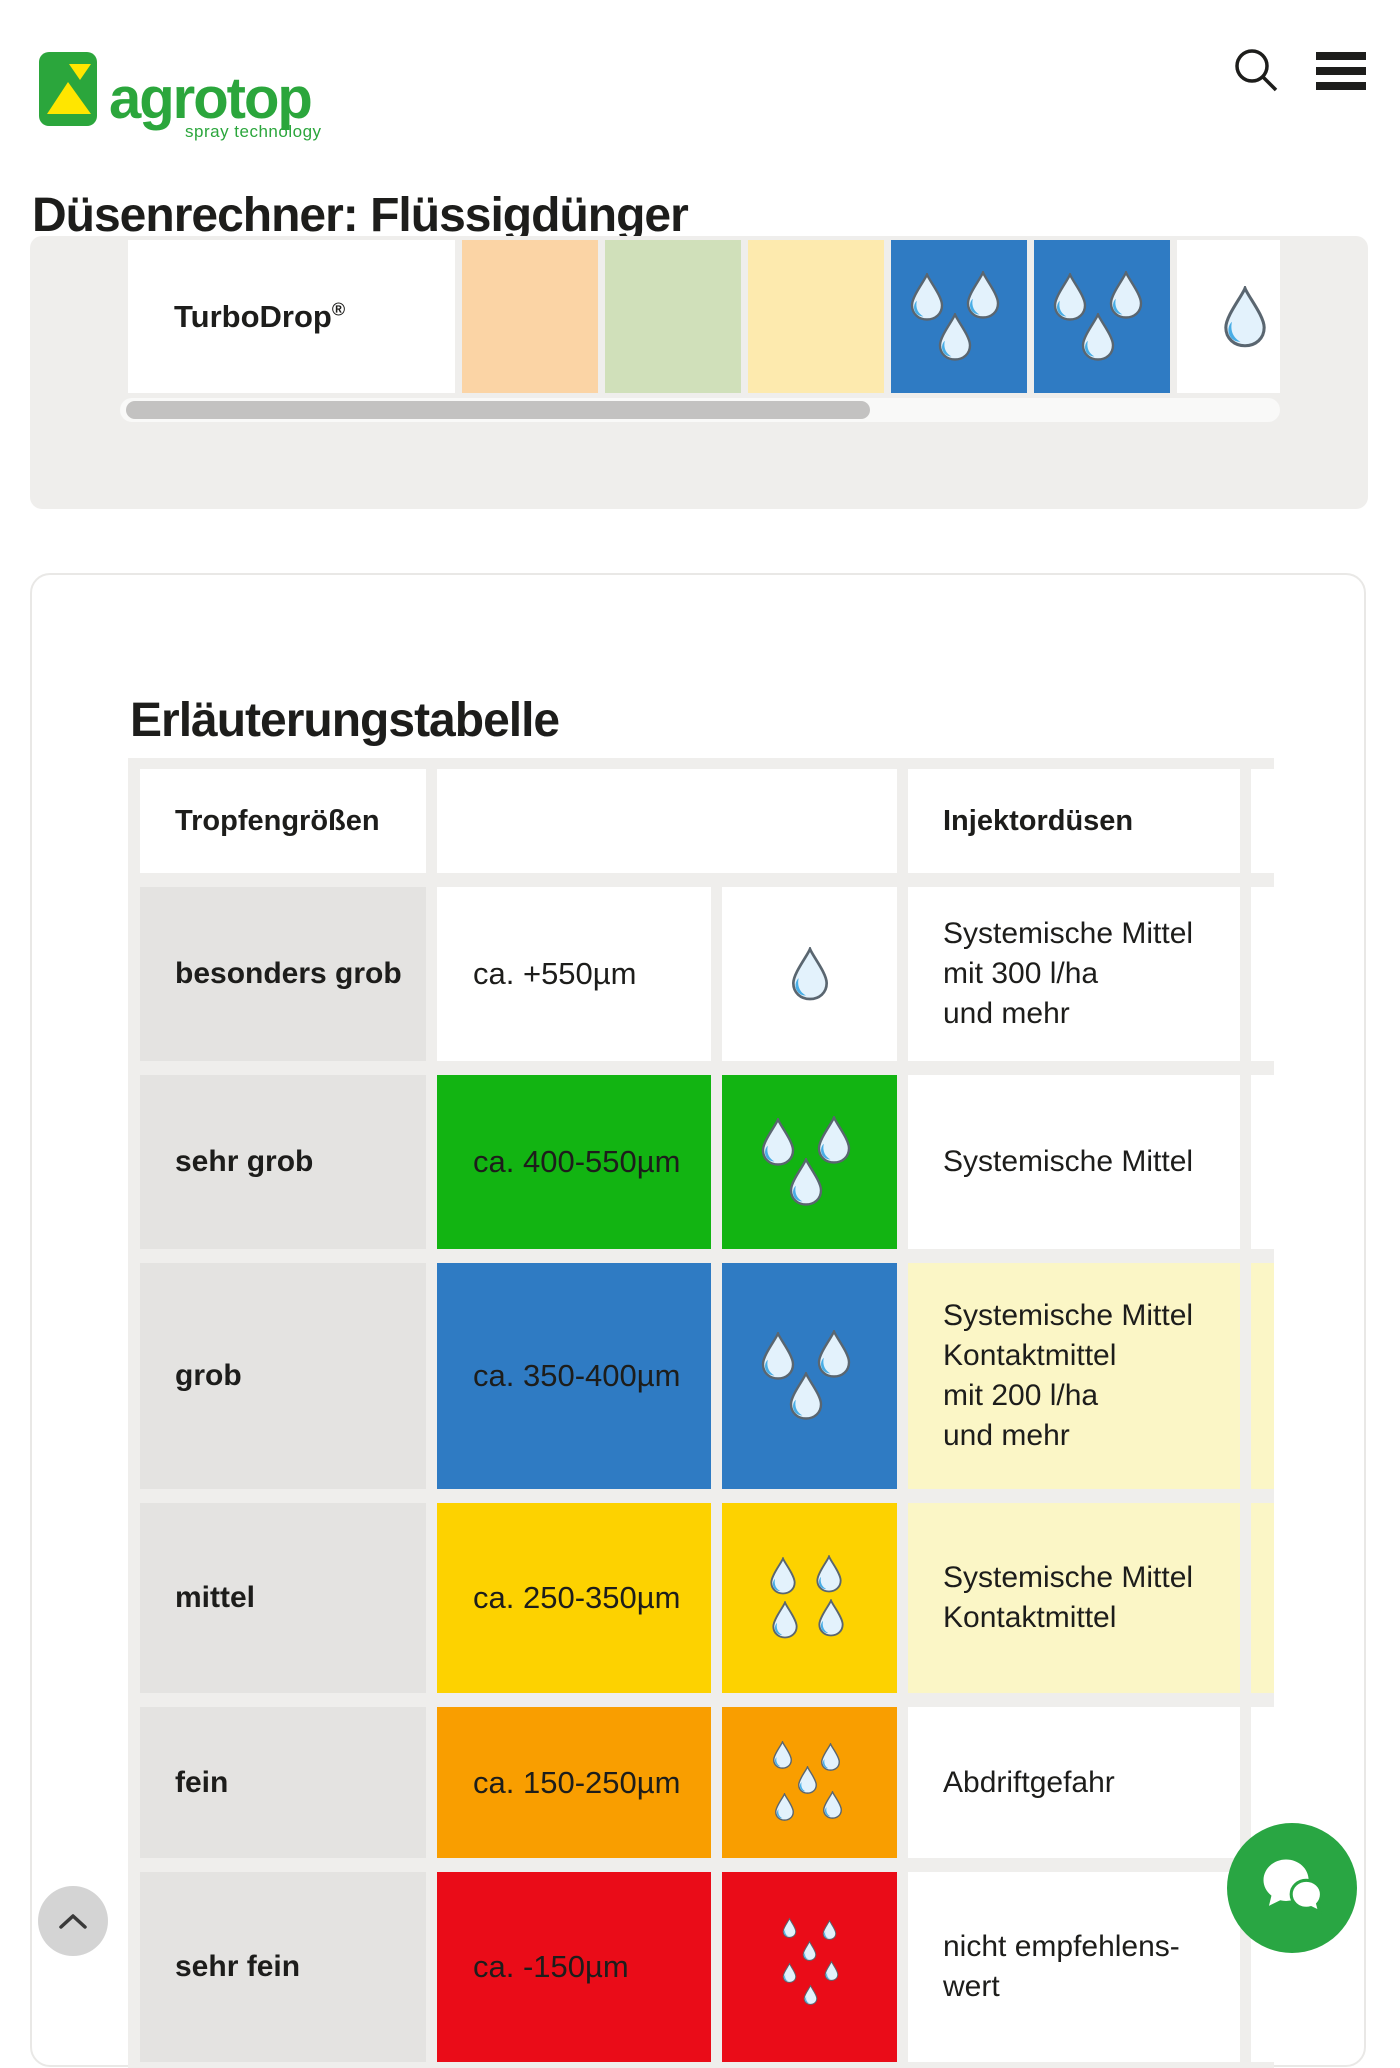  Describe the element at coordinates (574, 1782) in the screenshot. I see `row-size-cell: ca. 150-250µm` at that location.